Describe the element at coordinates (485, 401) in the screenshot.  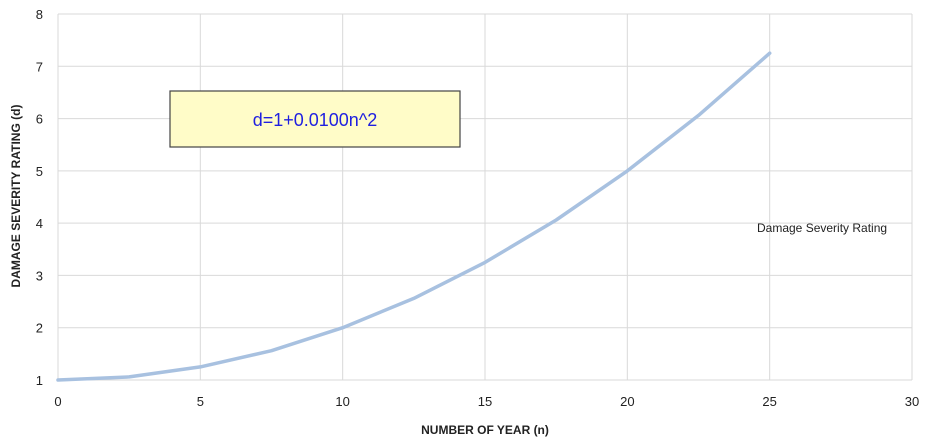
I see `x-tick-label: 15` at that location.